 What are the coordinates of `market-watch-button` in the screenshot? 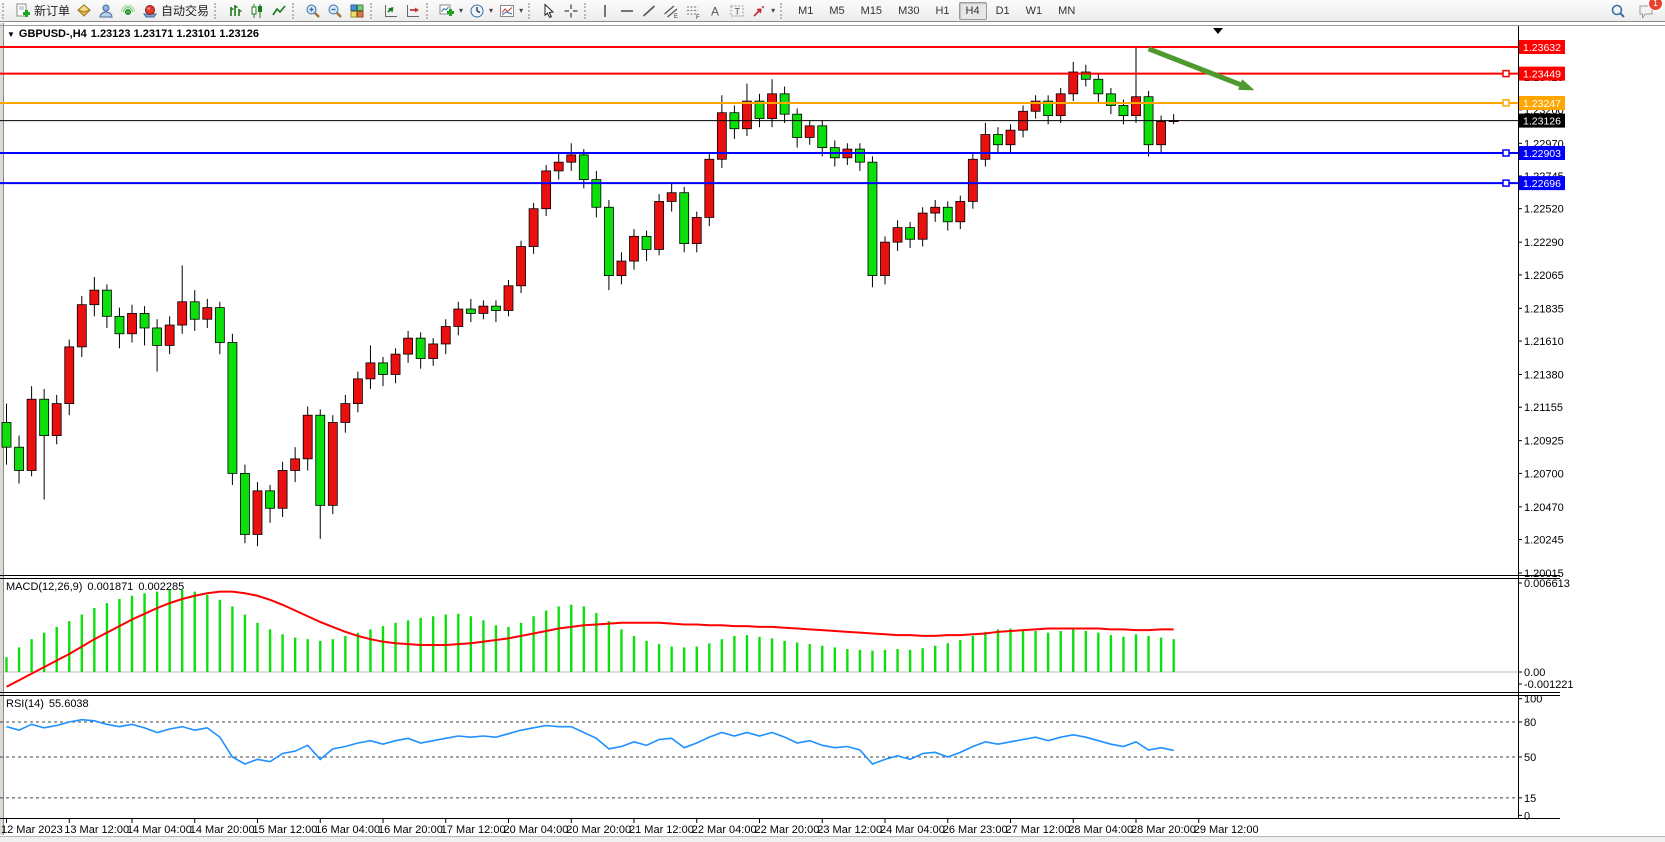 It's located at (84, 11).